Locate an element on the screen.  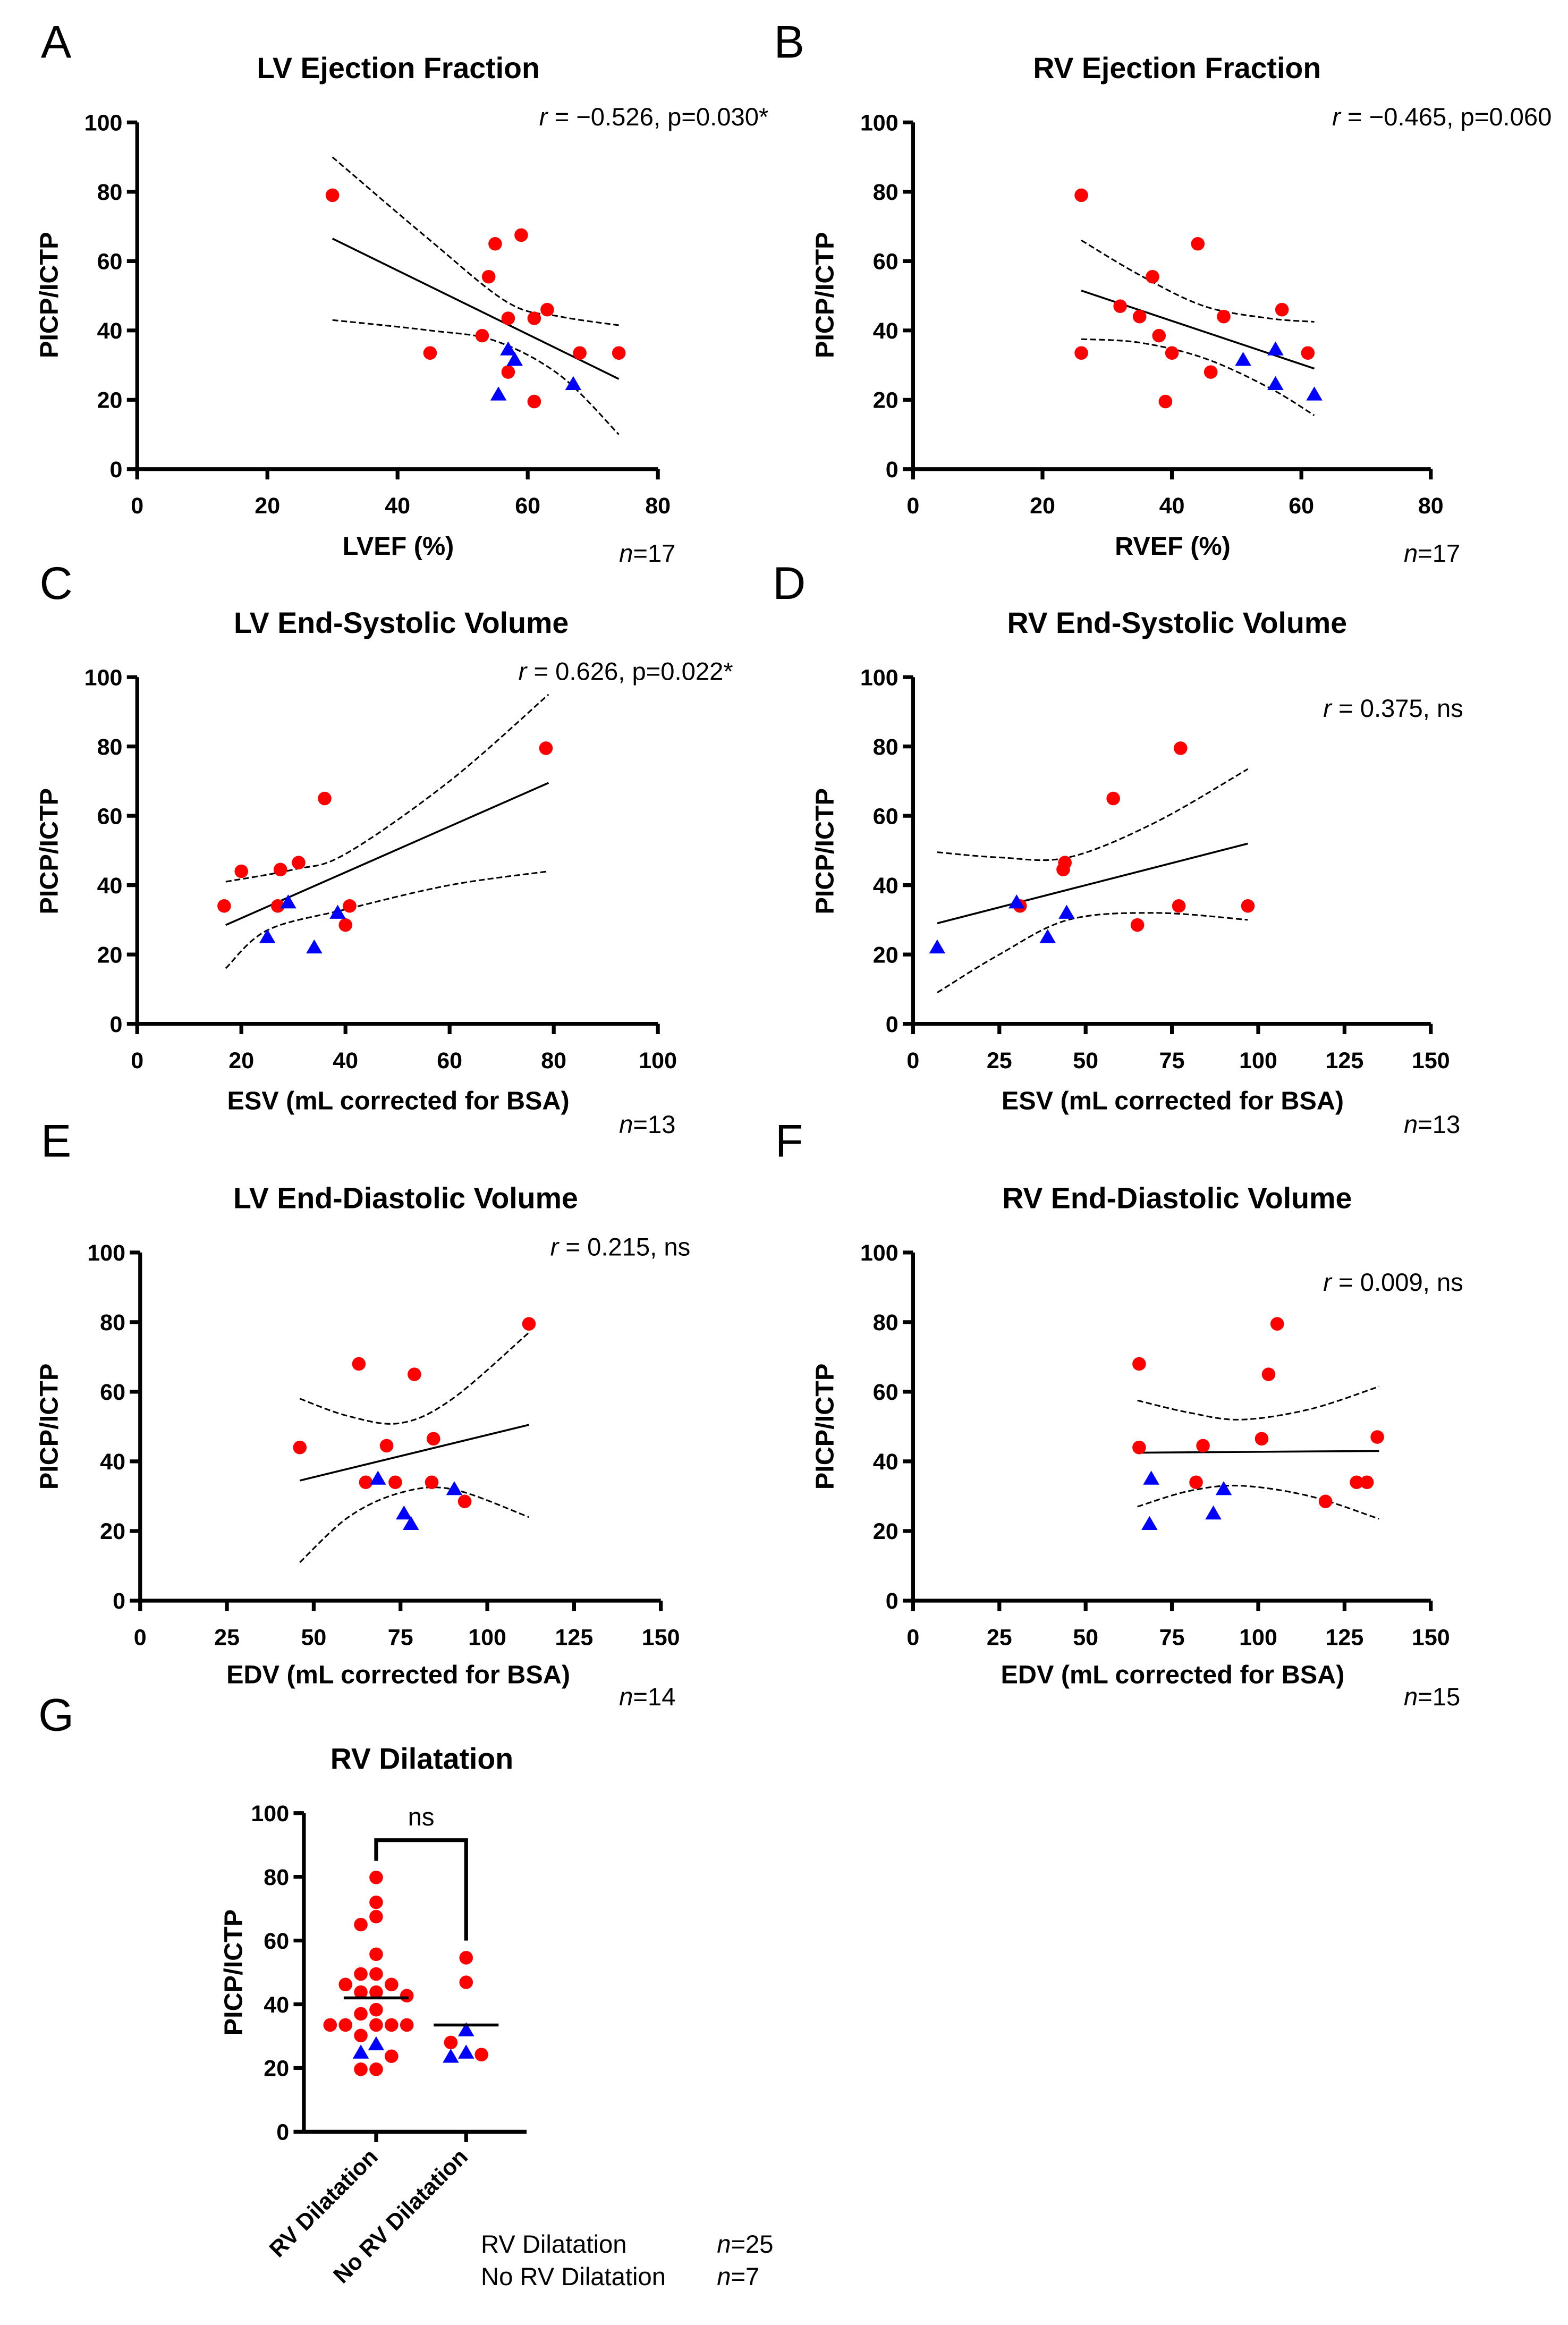
sample-size-var: n is located at coordinates (626, 1697).